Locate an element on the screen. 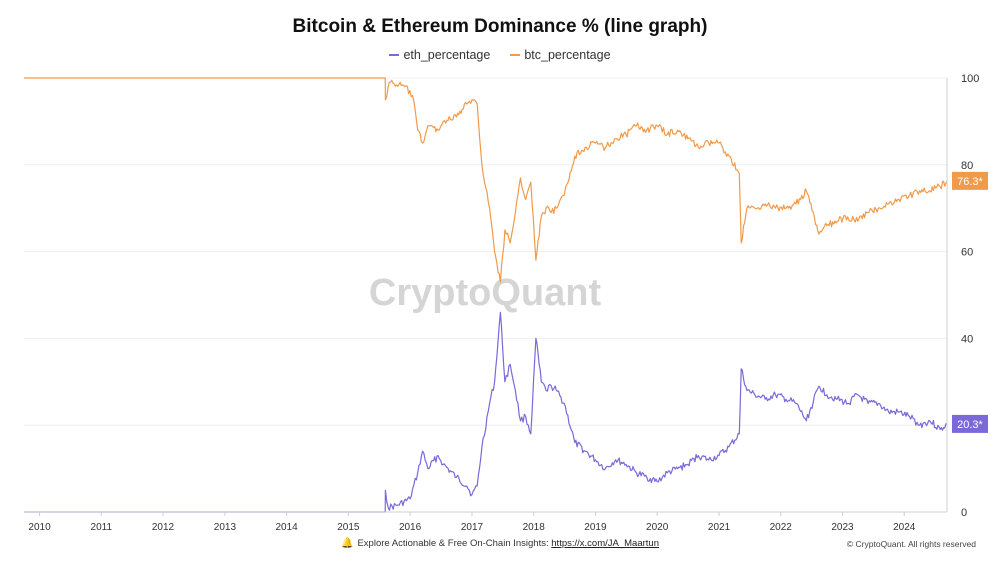  watermark: CryptoQuant is located at coordinates (485, 293).